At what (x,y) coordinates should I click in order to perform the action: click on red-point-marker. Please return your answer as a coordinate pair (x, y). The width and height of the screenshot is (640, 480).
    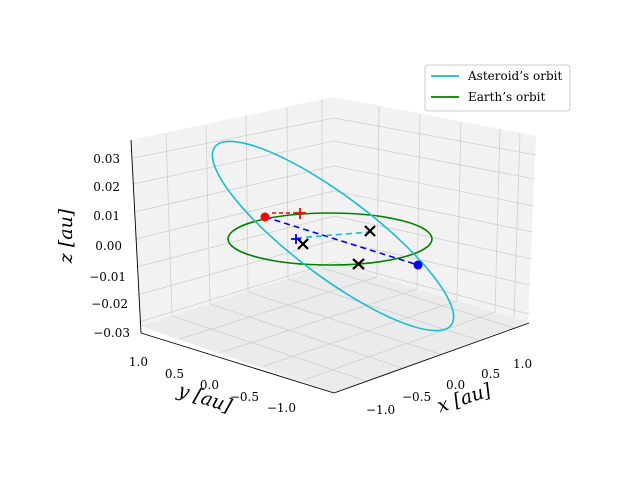
    Looking at the image, I should click on (265, 217).